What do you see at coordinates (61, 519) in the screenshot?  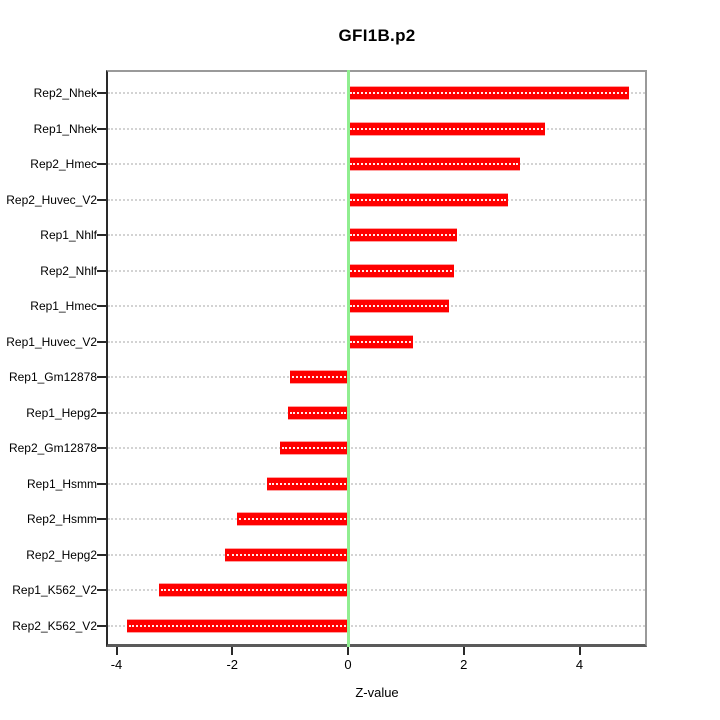 I see `y-axis-label: Rep2_Hsmm` at bounding box center [61, 519].